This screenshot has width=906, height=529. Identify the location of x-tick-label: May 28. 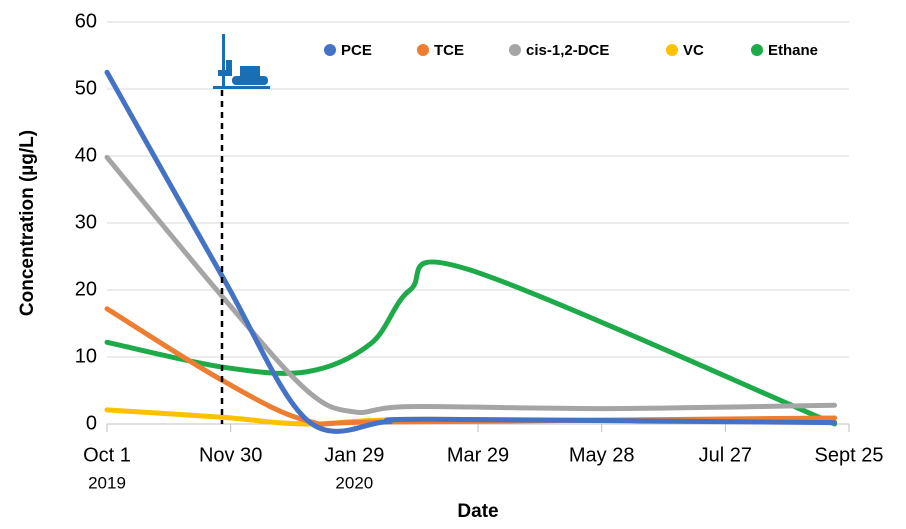
(602, 455).